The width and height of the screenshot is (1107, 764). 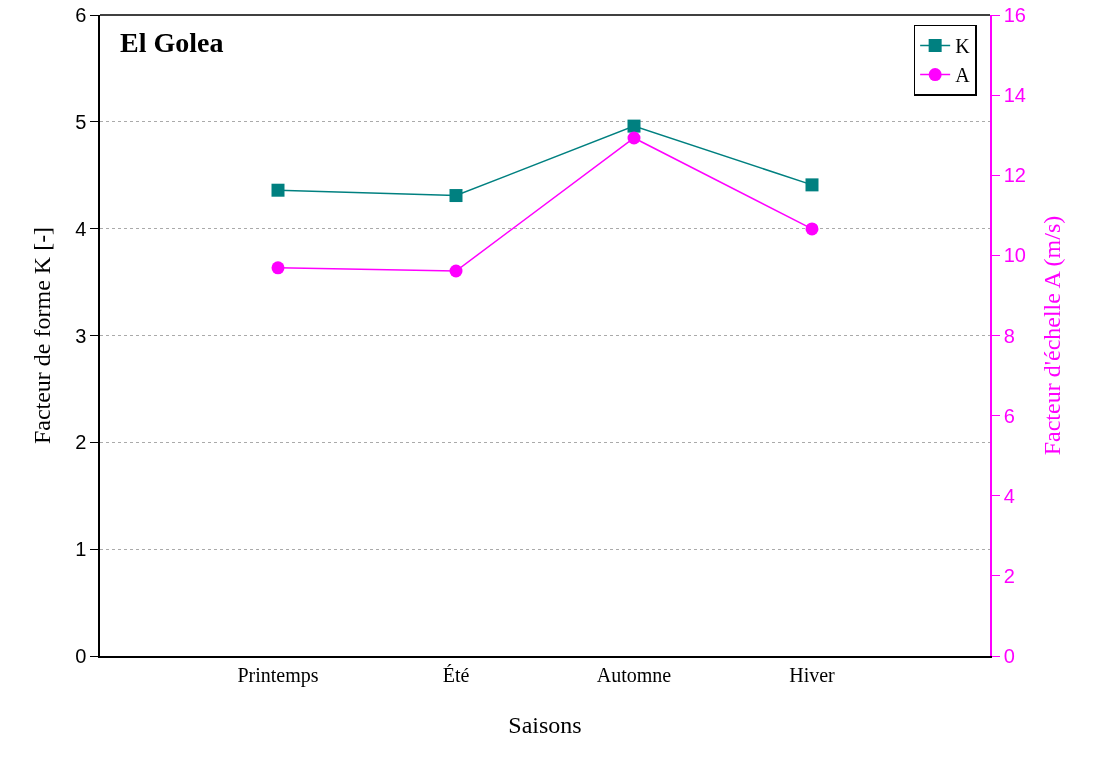 What do you see at coordinates (172, 42) in the screenshot?
I see `chart-title: El Golea` at bounding box center [172, 42].